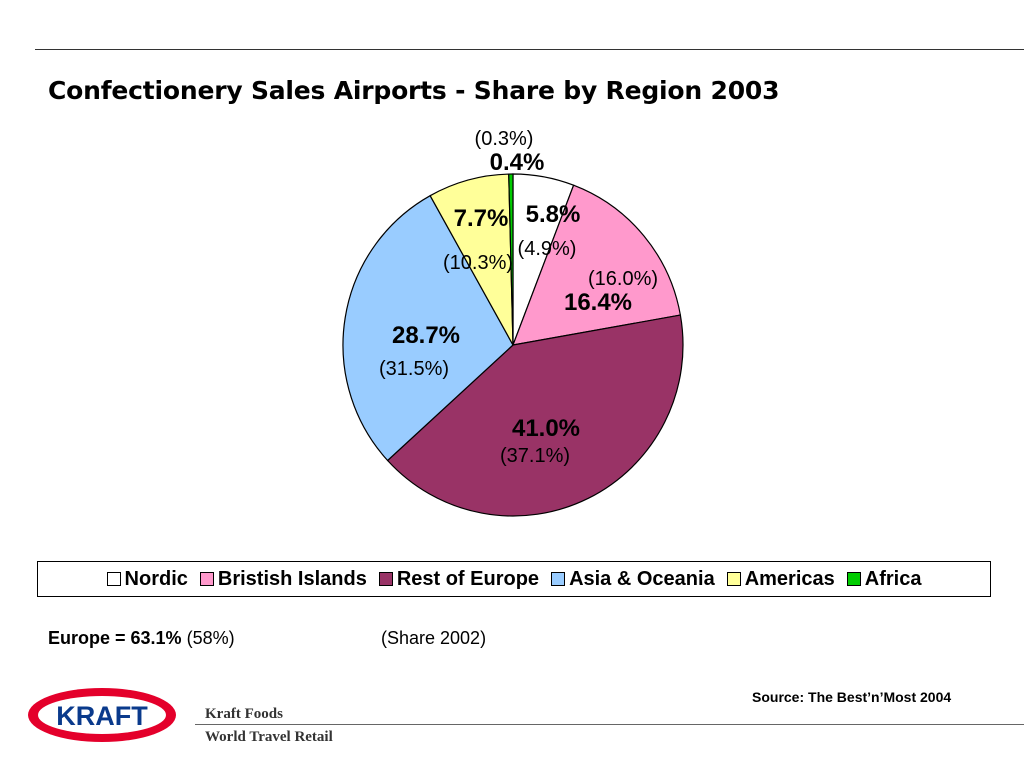 The height and width of the screenshot is (768, 1024). I want to click on legend-item-rest-of-europe: Rest of Europe, so click(459, 579).